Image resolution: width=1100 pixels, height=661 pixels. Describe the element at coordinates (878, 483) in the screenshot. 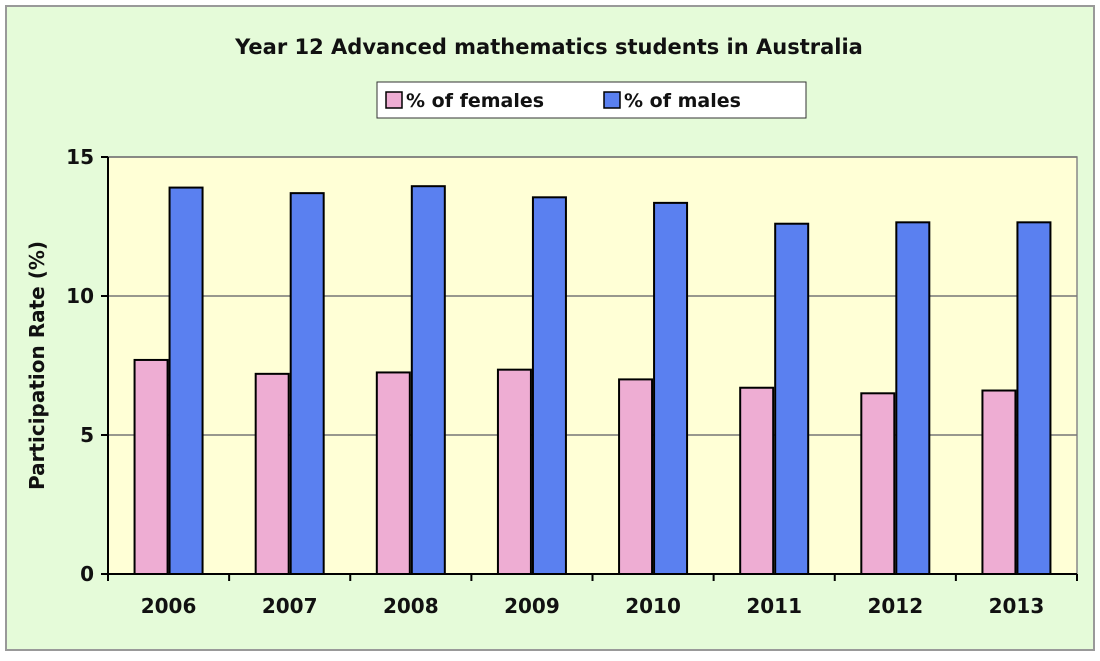

I see `bar-females-2012` at that location.